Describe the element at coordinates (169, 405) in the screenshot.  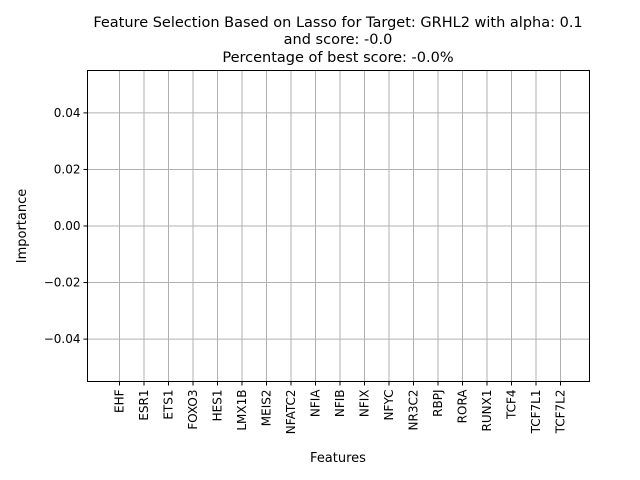
I see `x-tick-label: ETS1` at that location.